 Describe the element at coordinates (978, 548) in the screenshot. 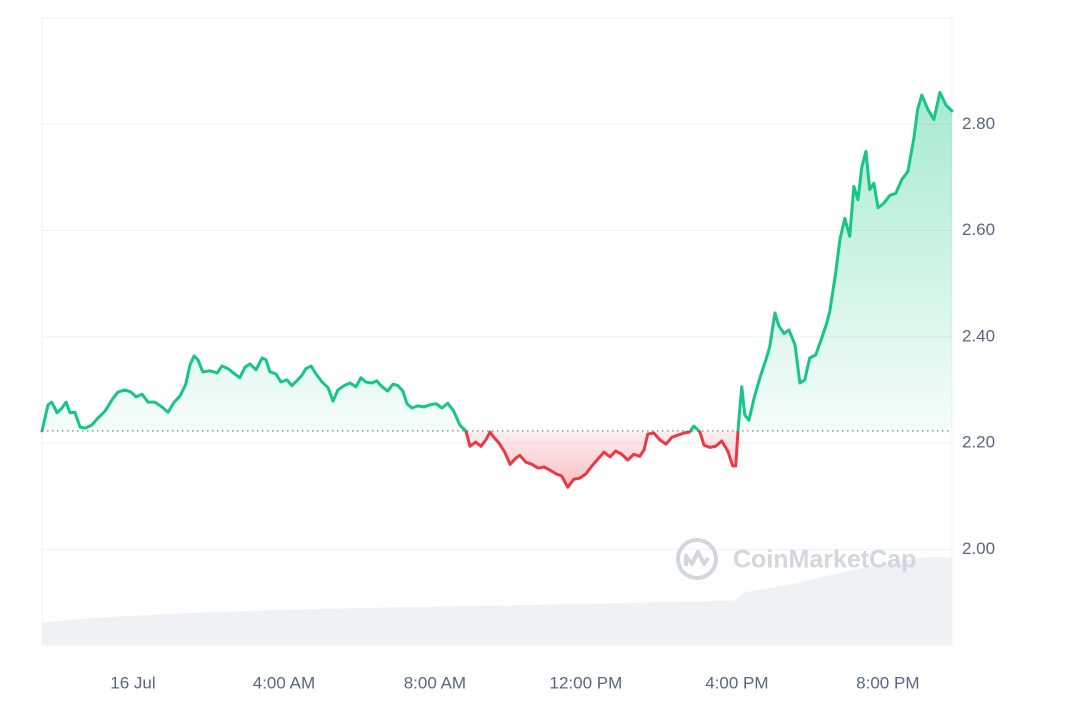

I see `y-tick-label: 2.00` at that location.